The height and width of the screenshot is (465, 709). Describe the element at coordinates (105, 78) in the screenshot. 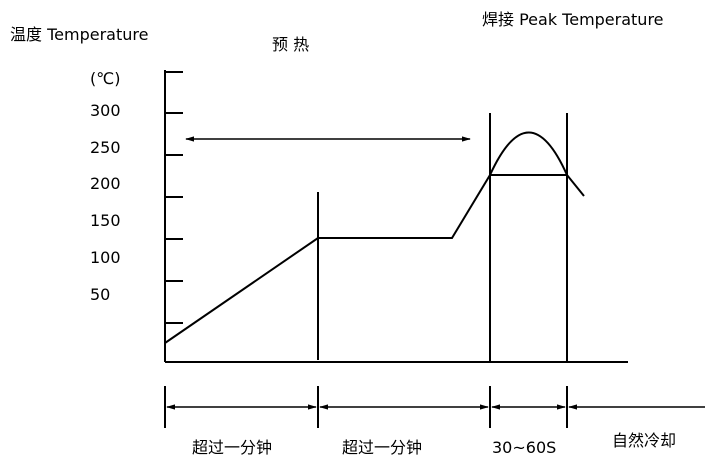

I see `unit-label: (℃)` at that location.